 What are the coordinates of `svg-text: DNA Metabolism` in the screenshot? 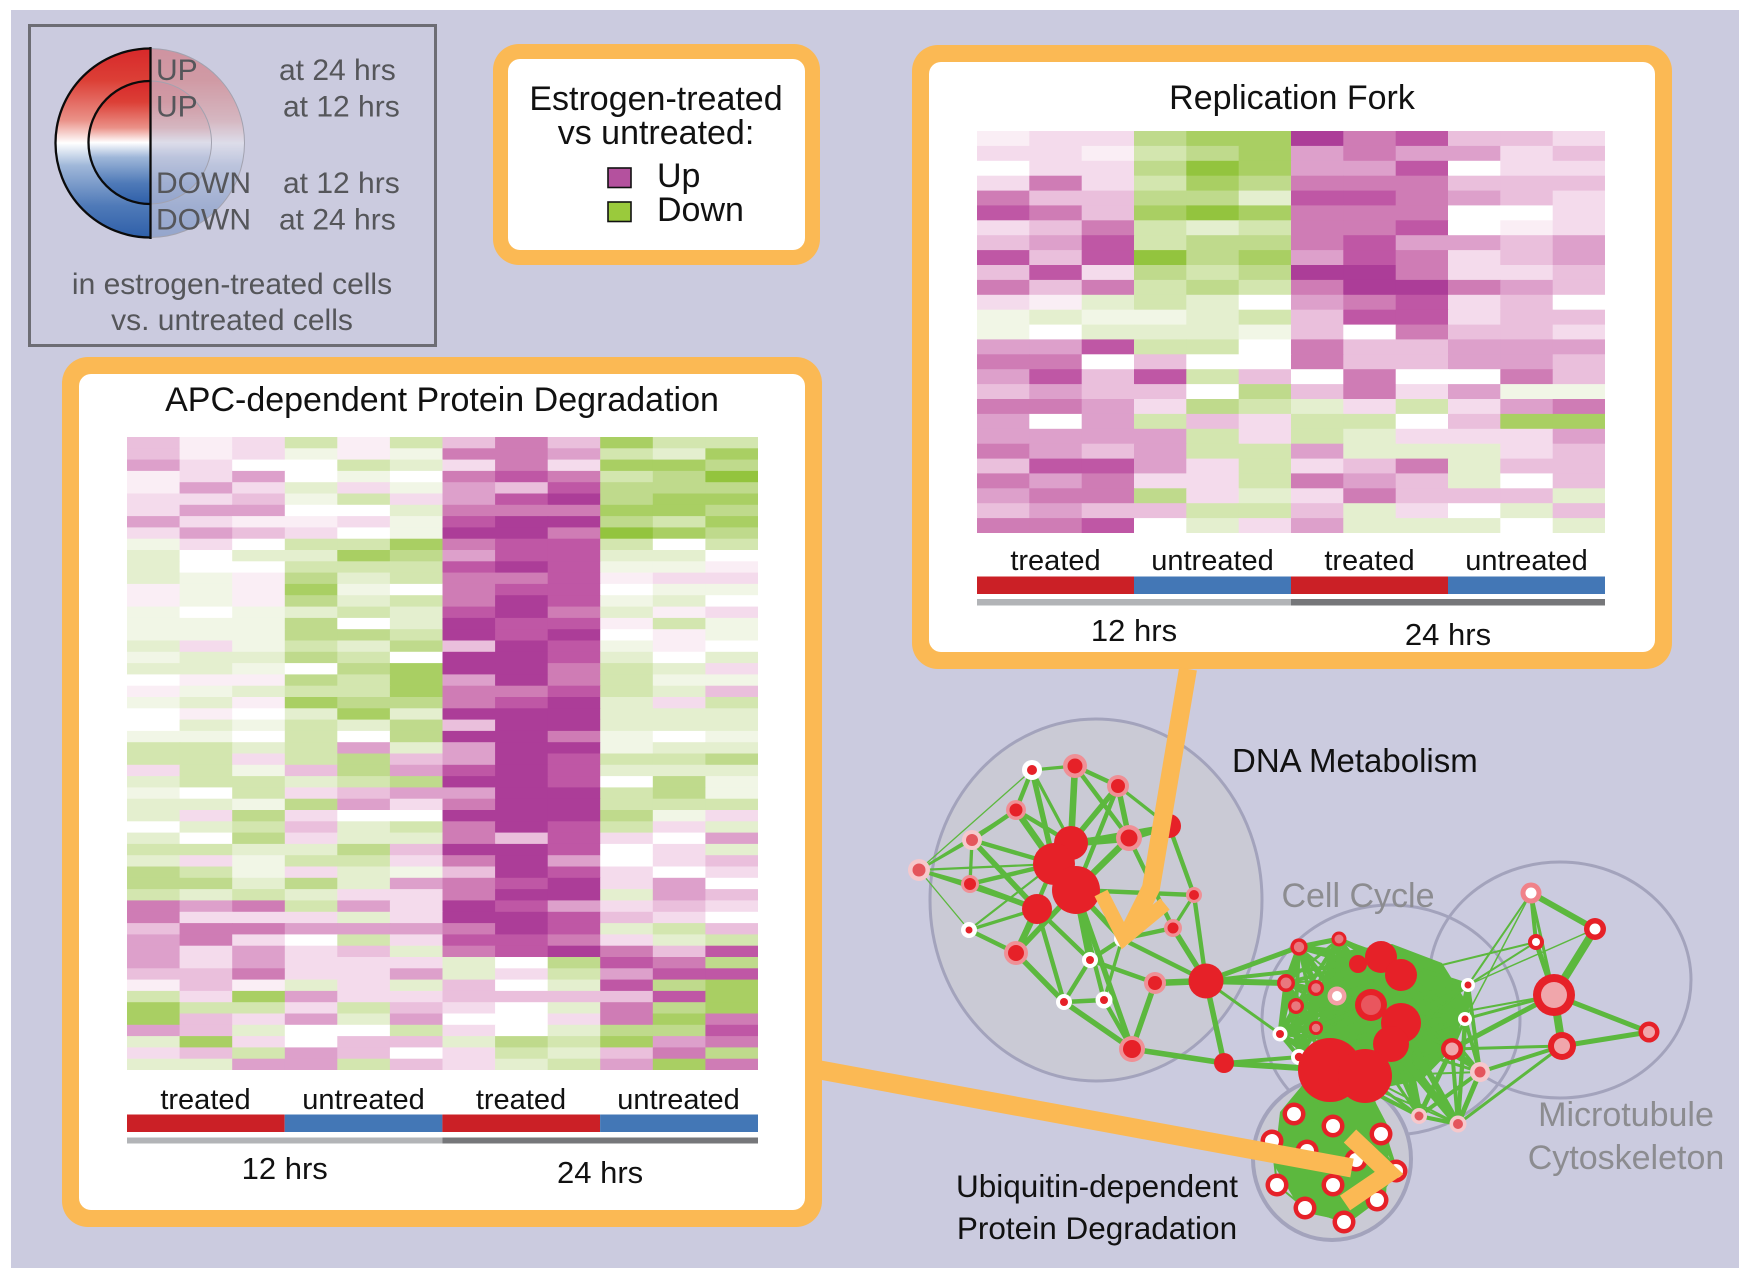 It's located at (1355, 760).